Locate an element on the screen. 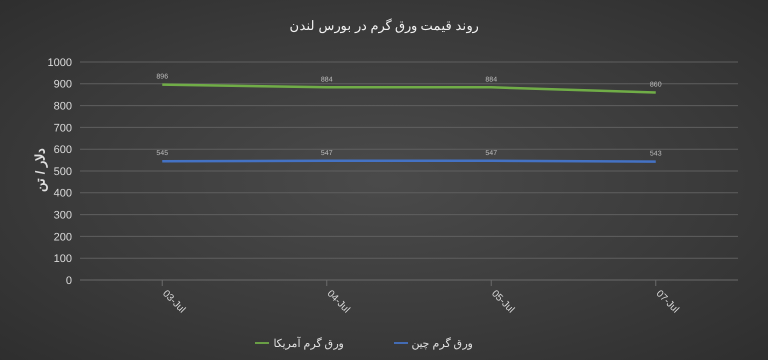 The image size is (768, 360). y-tick-label: 800 is located at coordinates (63, 106).